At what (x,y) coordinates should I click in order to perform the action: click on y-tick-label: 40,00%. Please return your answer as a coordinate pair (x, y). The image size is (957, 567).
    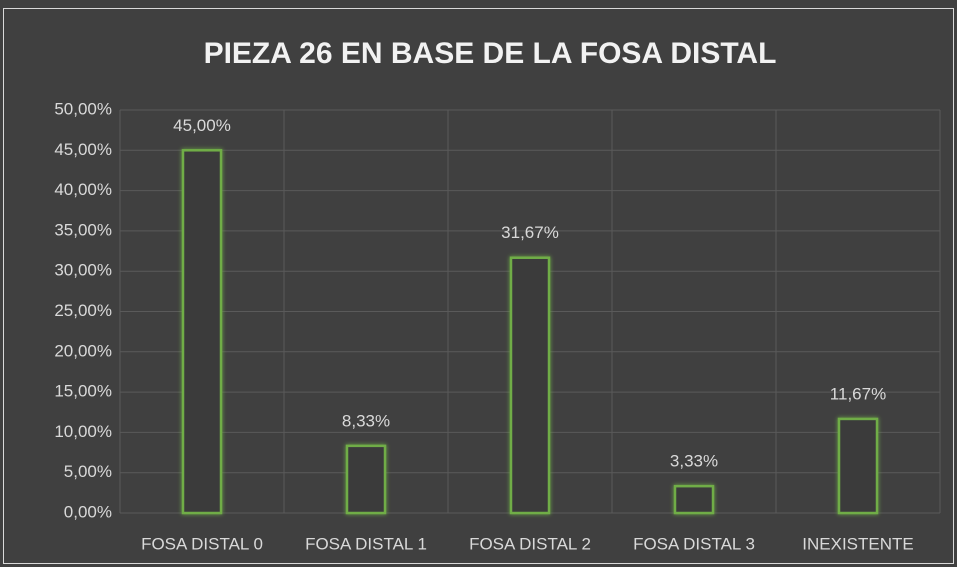
    Looking at the image, I should click on (83, 189).